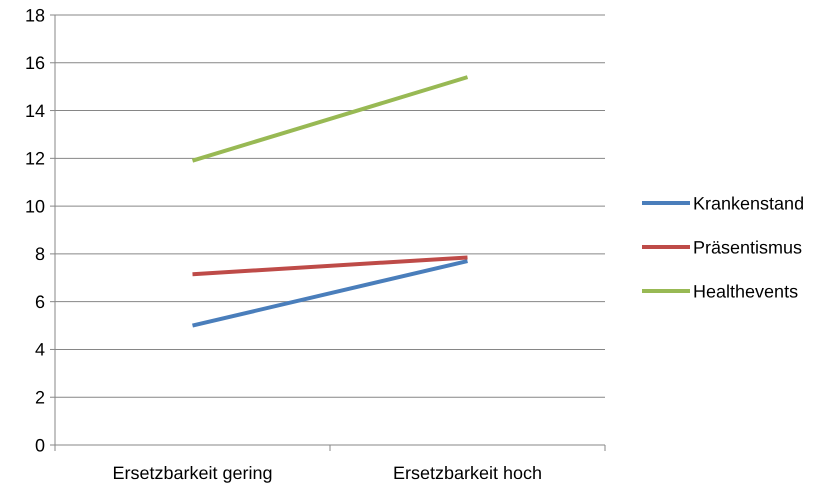  Describe the element at coordinates (192, 473) in the screenshot. I see `x-tick-label: Ersetzbarkeit gering` at that location.